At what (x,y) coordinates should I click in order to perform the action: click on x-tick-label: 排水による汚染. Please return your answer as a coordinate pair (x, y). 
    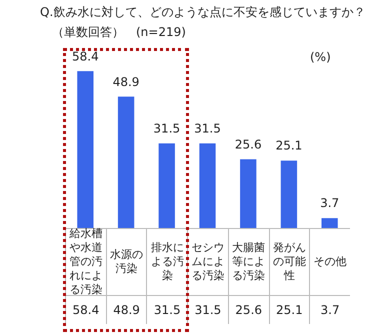
    Looking at the image, I should click on (167, 262).